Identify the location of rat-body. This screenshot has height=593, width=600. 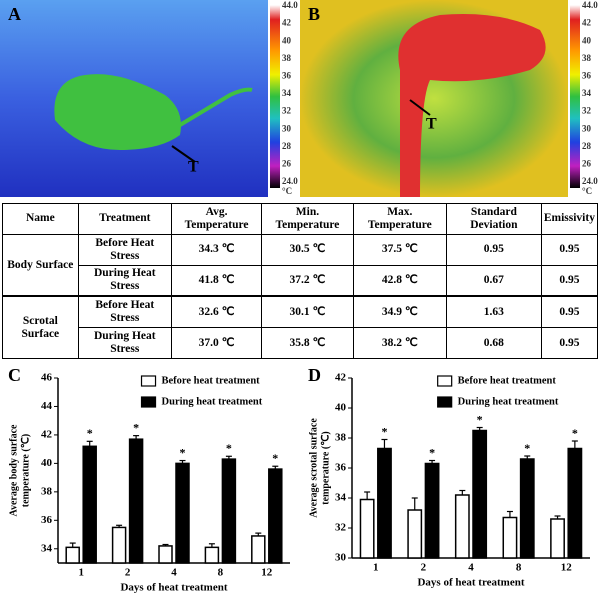
(472, 105).